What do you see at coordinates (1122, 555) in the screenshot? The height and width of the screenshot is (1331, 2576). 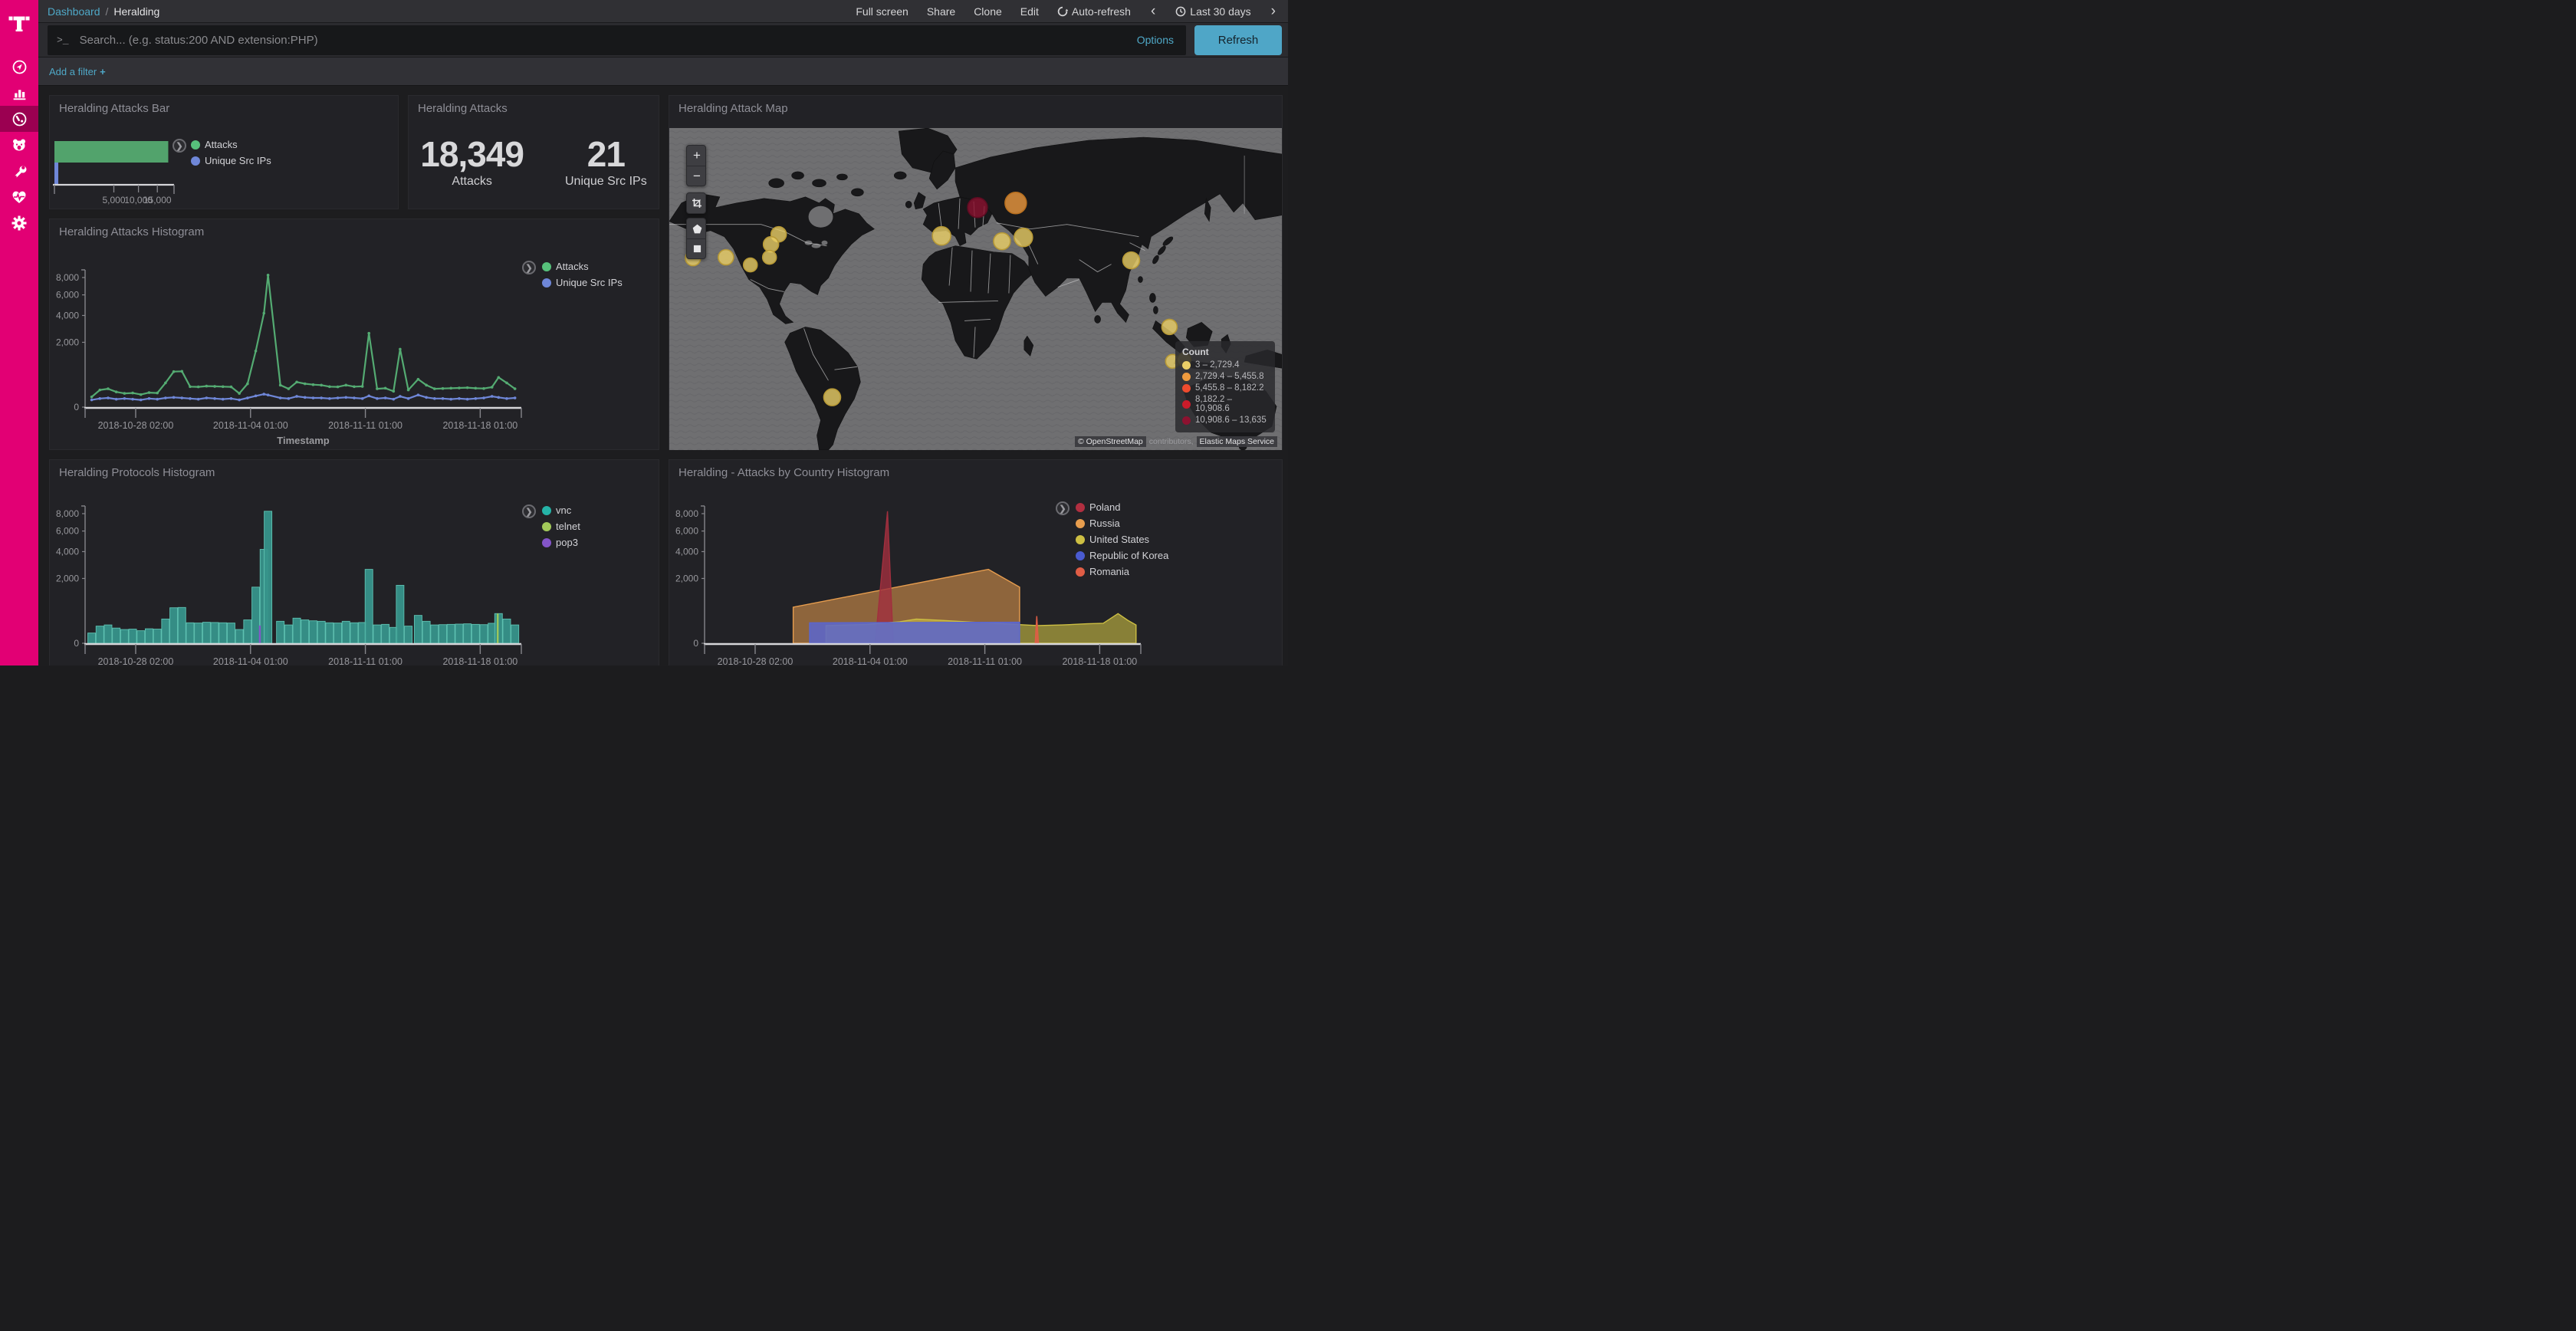 I see `legend-item: Republic of Korea` at bounding box center [1122, 555].